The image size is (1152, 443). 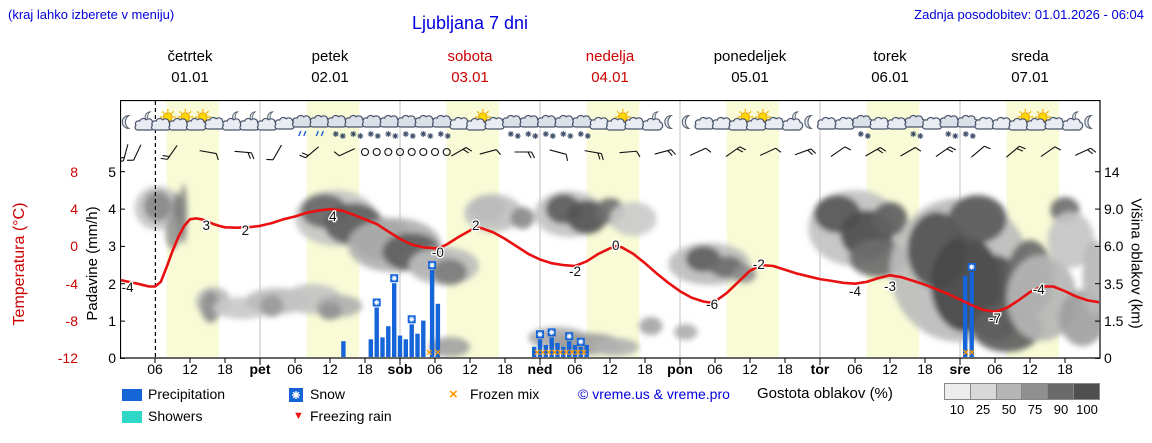 What do you see at coordinates (400, 369) in the screenshot?
I see `x-tick-day: sob` at bounding box center [400, 369].